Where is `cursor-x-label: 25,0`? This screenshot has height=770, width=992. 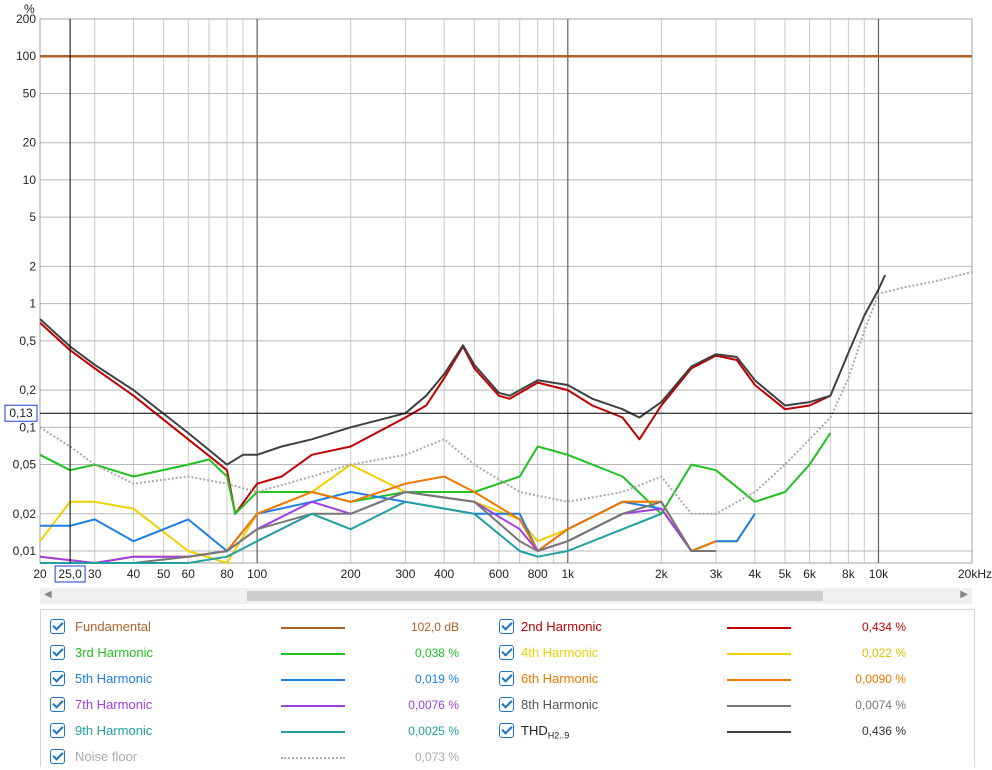 cursor-x-label: 25,0 is located at coordinates (70, 574).